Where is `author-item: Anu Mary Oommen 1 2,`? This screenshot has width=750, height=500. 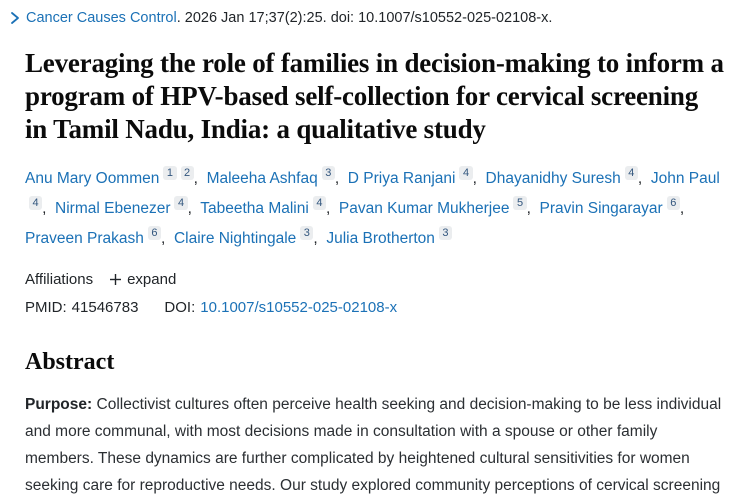 author-item: Anu Mary Oommen 1 2, is located at coordinates (116, 176).